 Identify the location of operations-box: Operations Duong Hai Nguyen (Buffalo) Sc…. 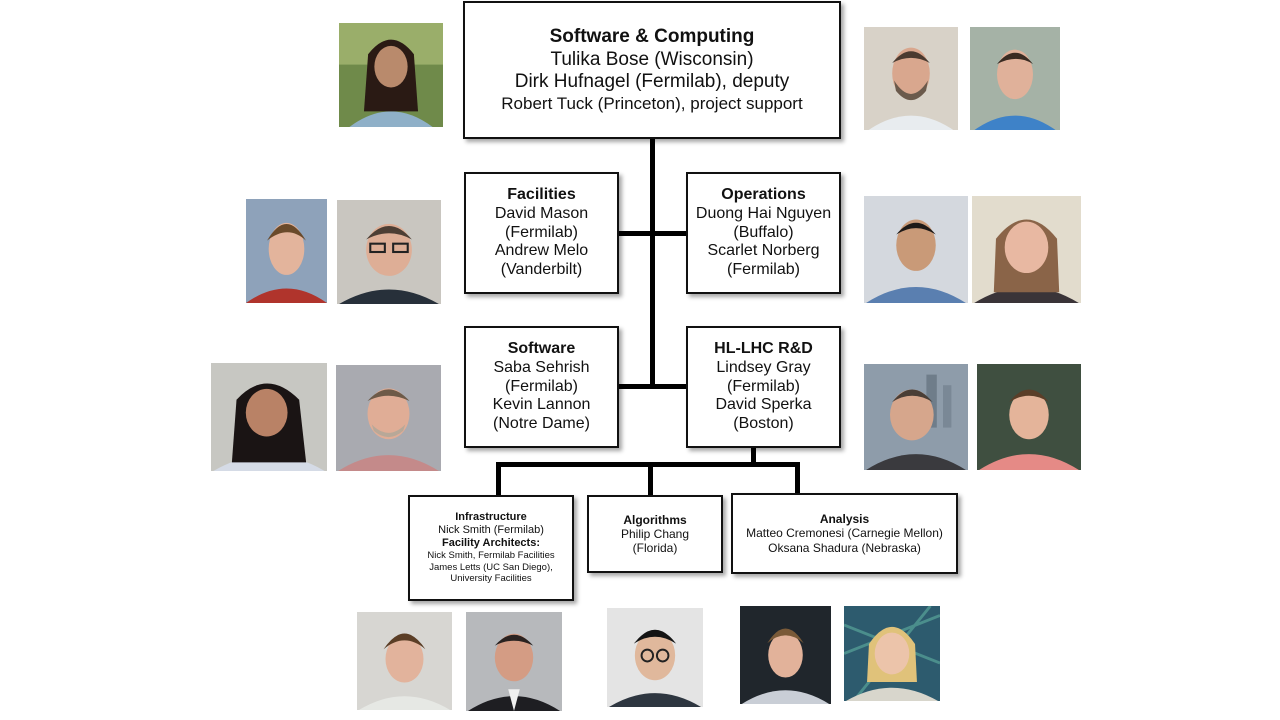
(763, 233).